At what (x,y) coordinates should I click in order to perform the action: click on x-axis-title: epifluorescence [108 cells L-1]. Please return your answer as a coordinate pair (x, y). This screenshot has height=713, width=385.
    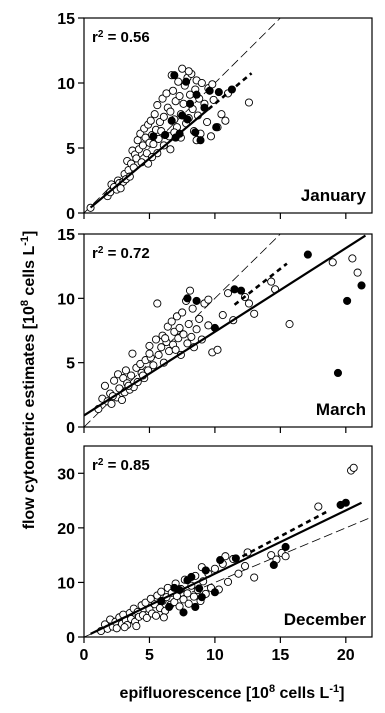
    Looking at the image, I should click on (232, 692).